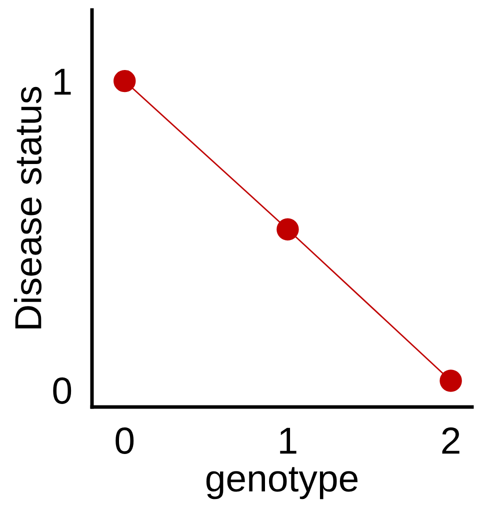 This screenshot has height=515, width=479. What do you see at coordinates (125, 440) in the screenshot?
I see `x-tick-label: 0` at bounding box center [125, 440].